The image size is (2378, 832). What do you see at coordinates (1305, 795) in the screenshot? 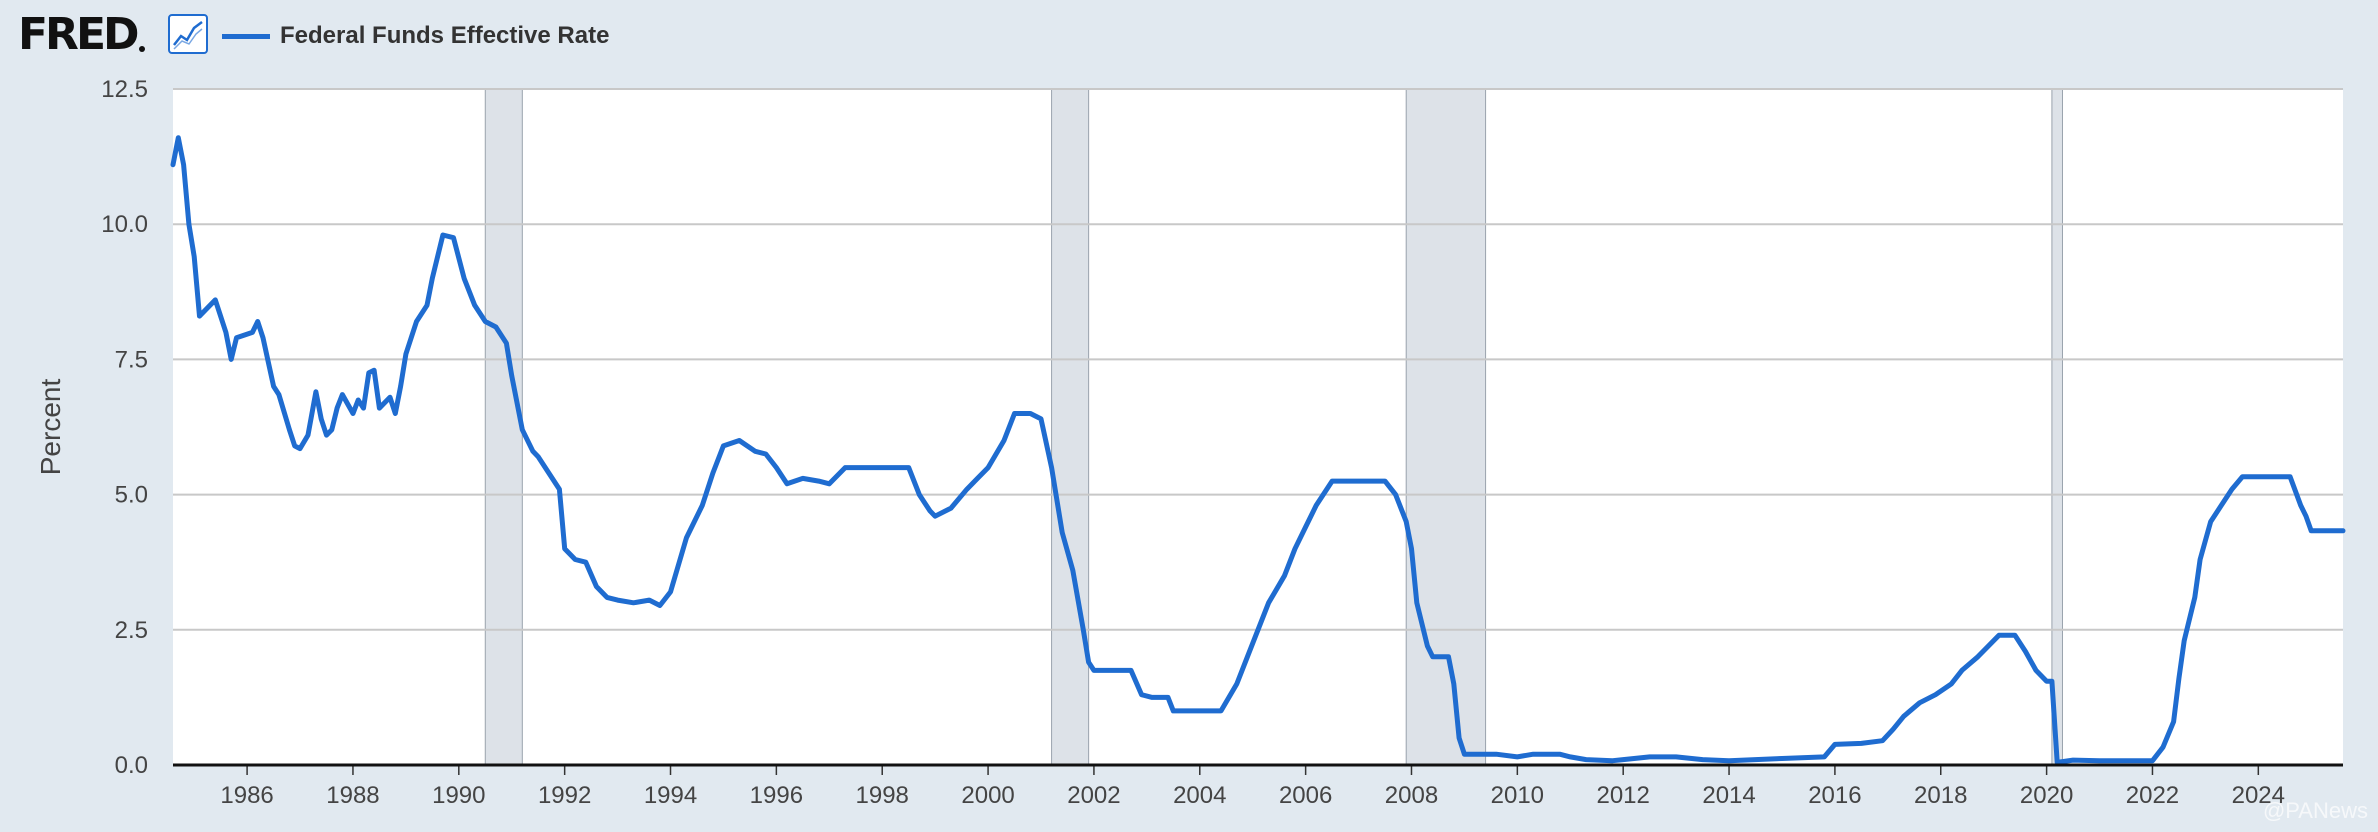
I see `x-tick-label: 2006` at bounding box center [1305, 795].